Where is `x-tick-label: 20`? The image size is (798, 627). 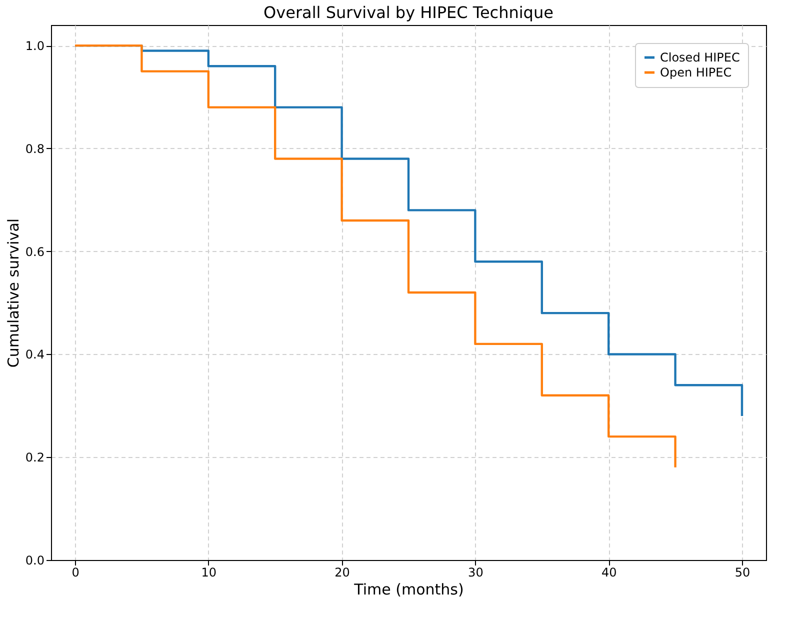 x-tick-label: 20 is located at coordinates (342, 573).